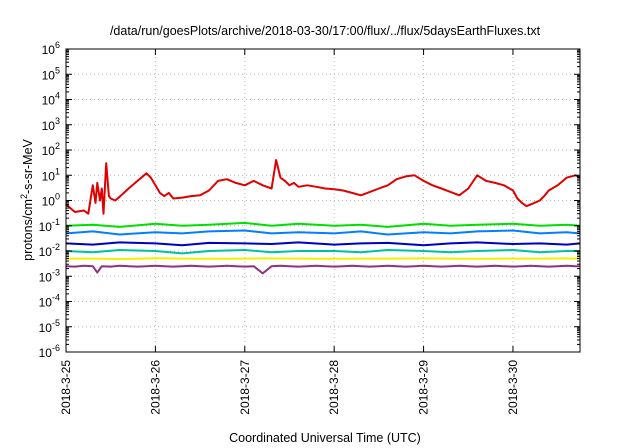 Image resolution: width=640 pixels, height=448 pixels. Describe the element at coordinates (56, 298) in the screenshot. I see `y-tick-exponent: -4` at that location.